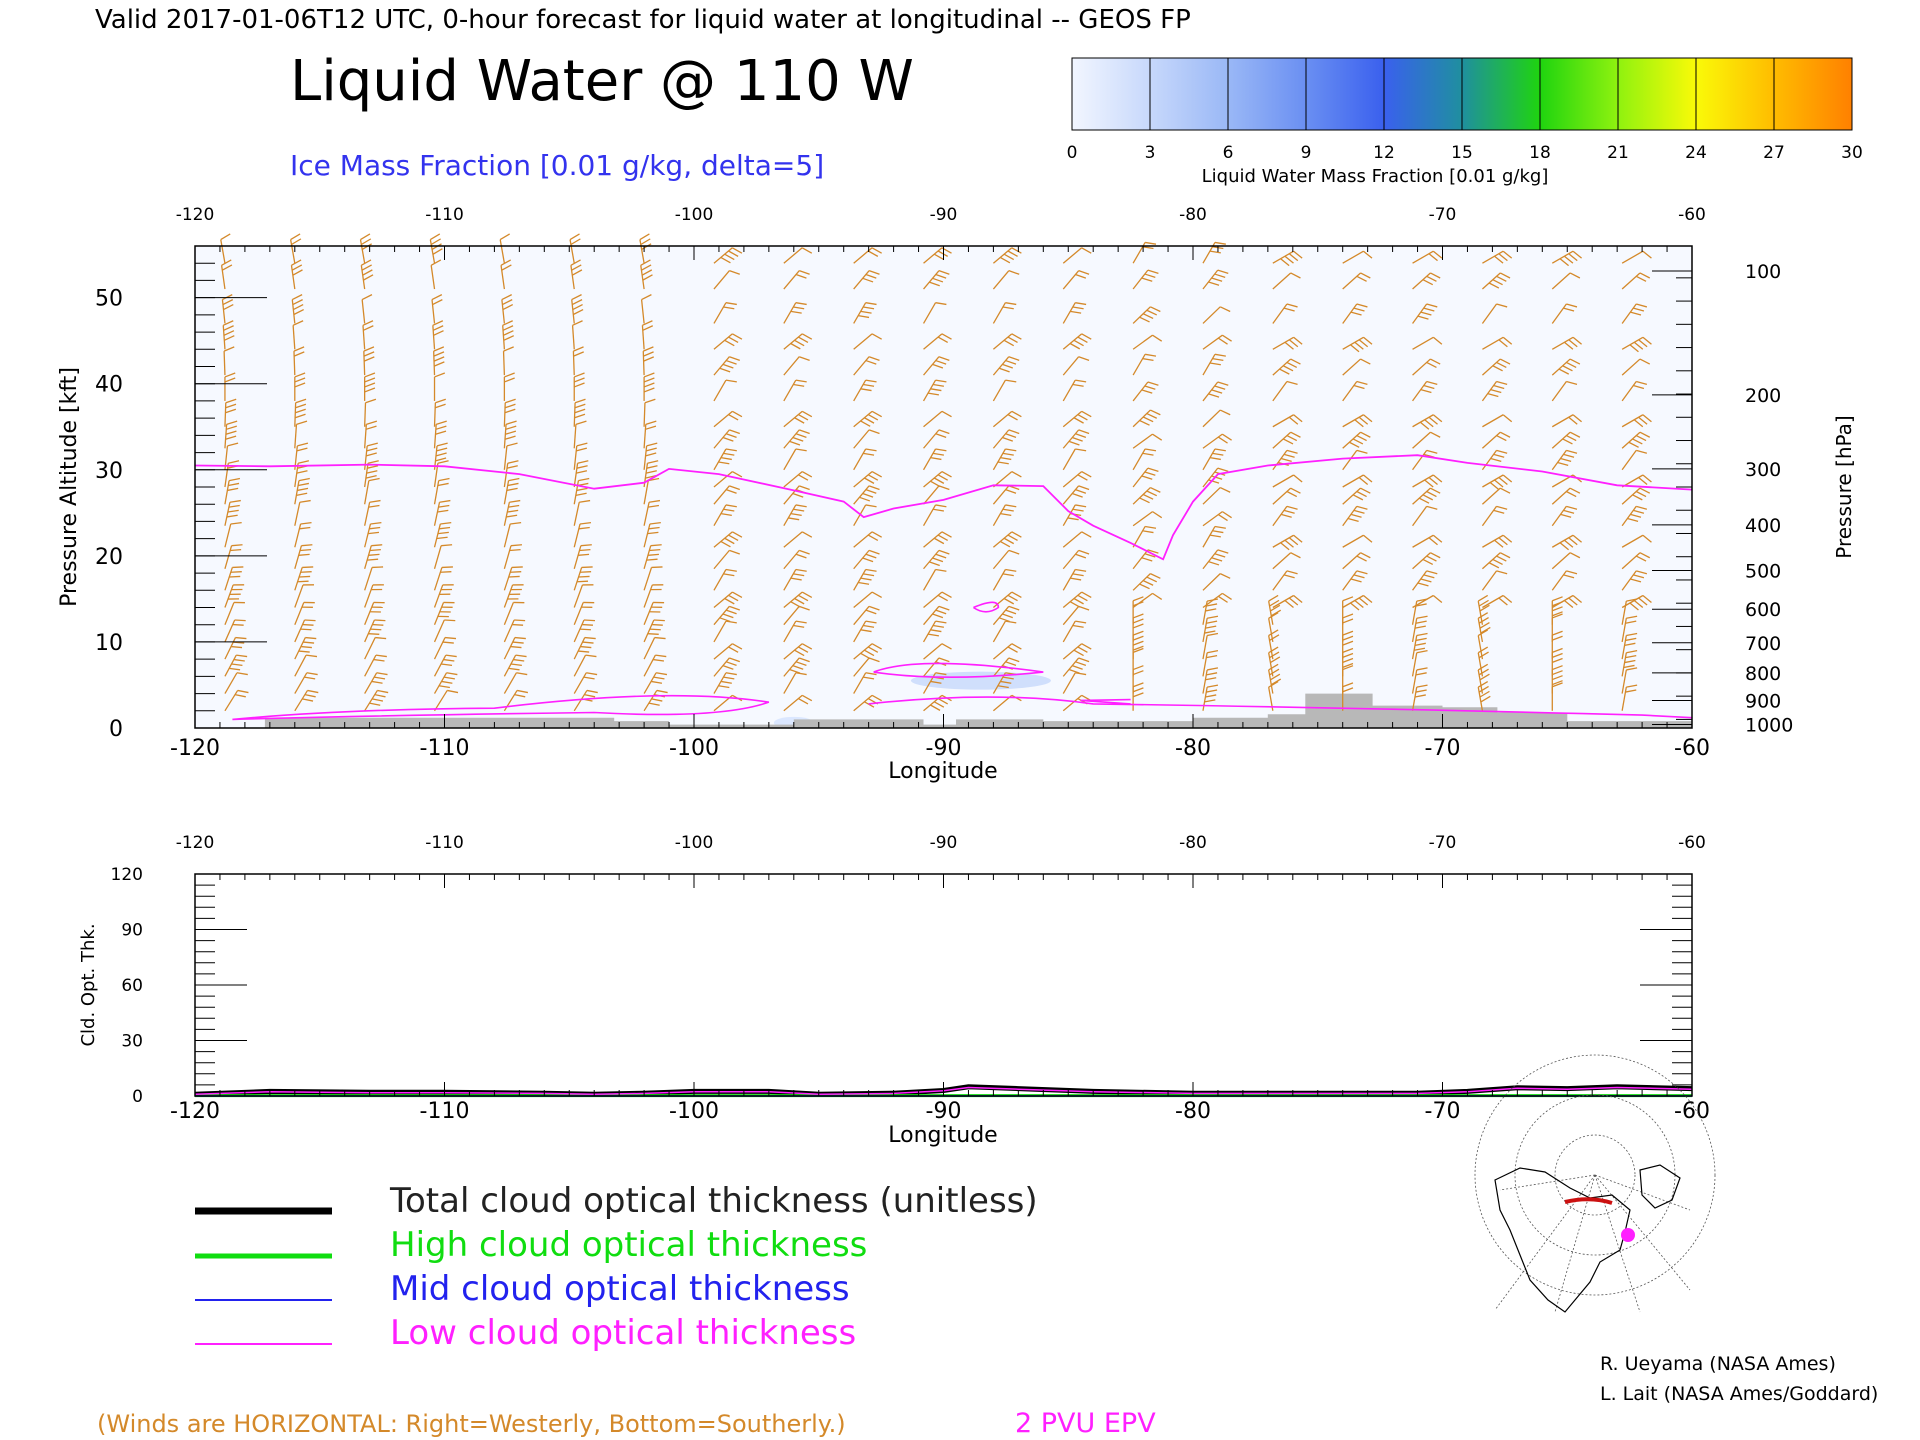 The width and height of the screenshot is (1920, 1440). I want to click on lower-x-tick-label-top: -90, so click(944, 843).